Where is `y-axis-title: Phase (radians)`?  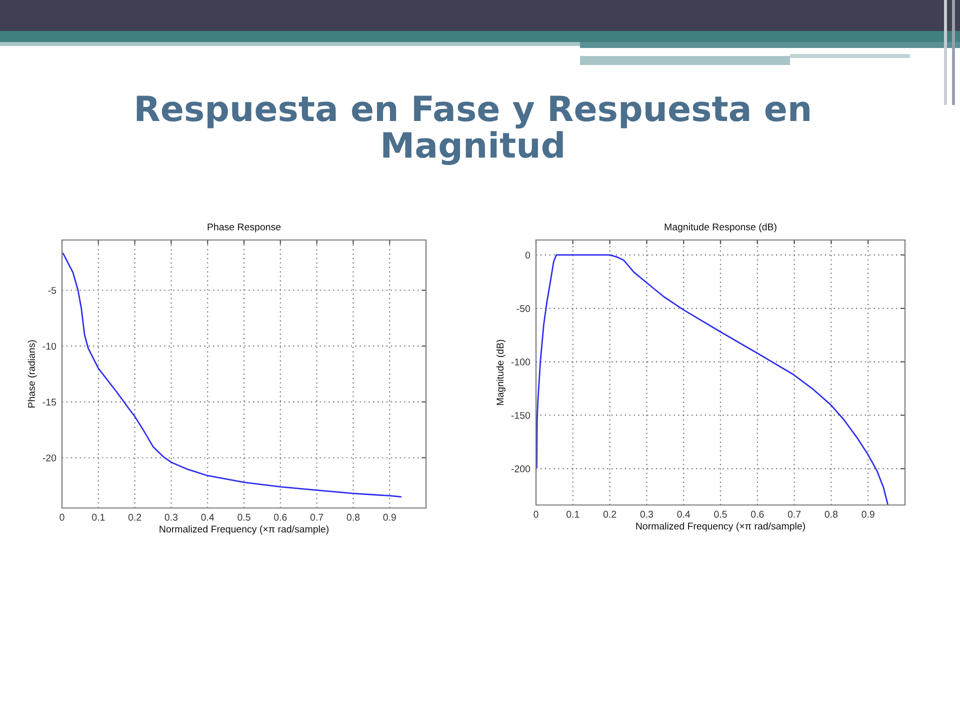 y-axis-title: Phase (radians) is located at coordinates (32, 374).